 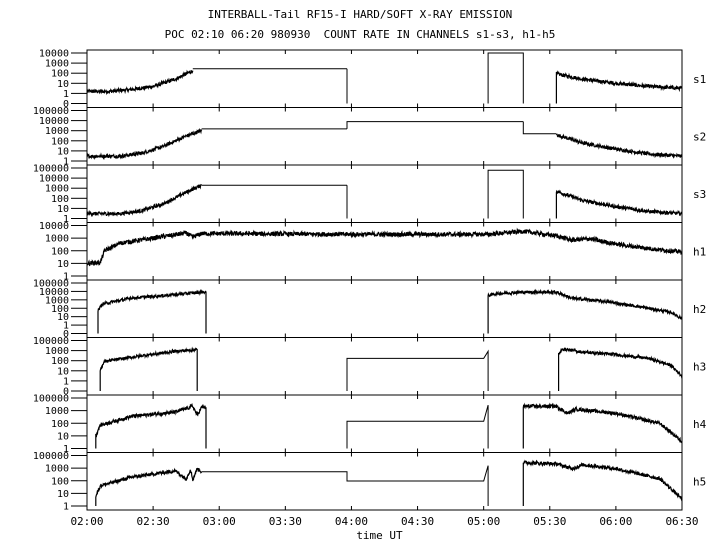 I want to click on panel-label: s3, so click(x=699, y=194).